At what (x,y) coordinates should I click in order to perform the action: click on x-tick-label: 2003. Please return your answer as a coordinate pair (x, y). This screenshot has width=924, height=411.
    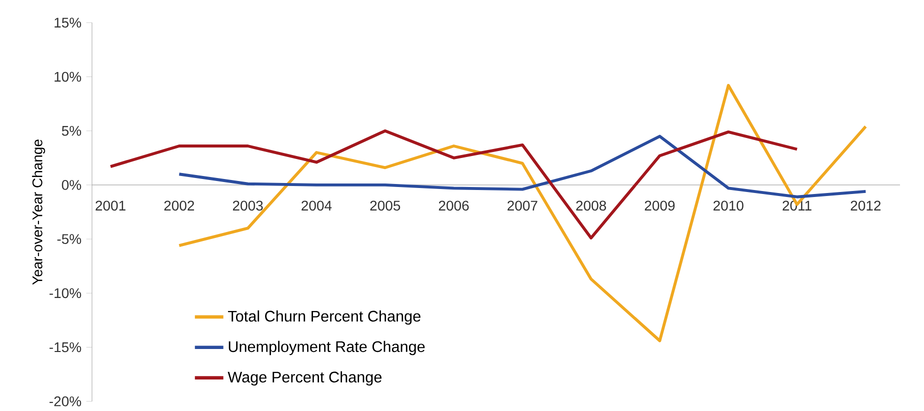
    Looking at the image, I should click on (247, 205).